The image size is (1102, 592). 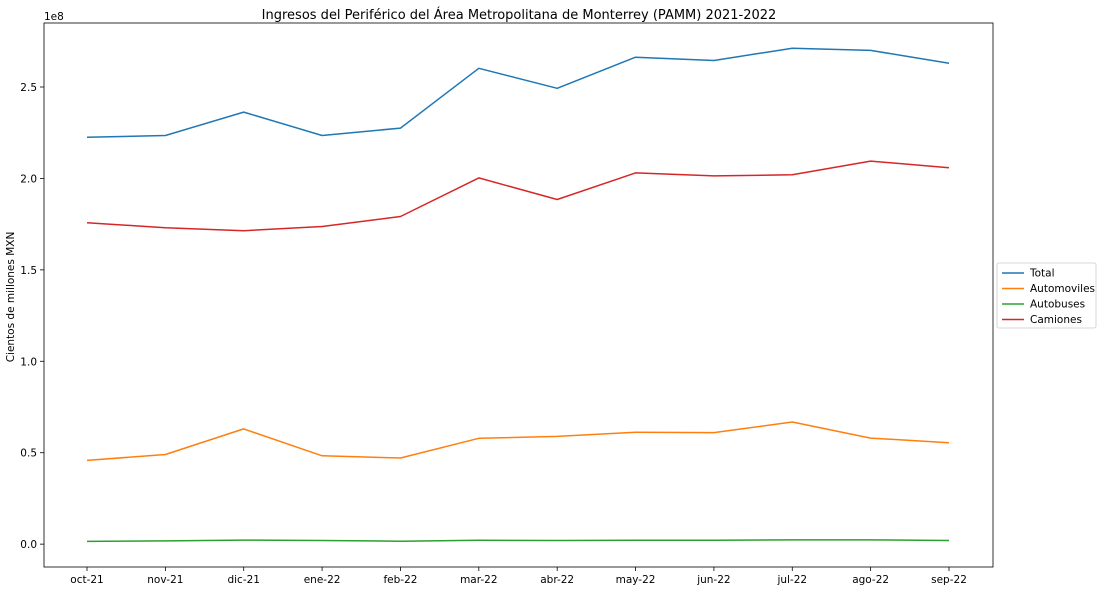 I want to click on y-tick-label: 1.0, so click(x=28, y=362).